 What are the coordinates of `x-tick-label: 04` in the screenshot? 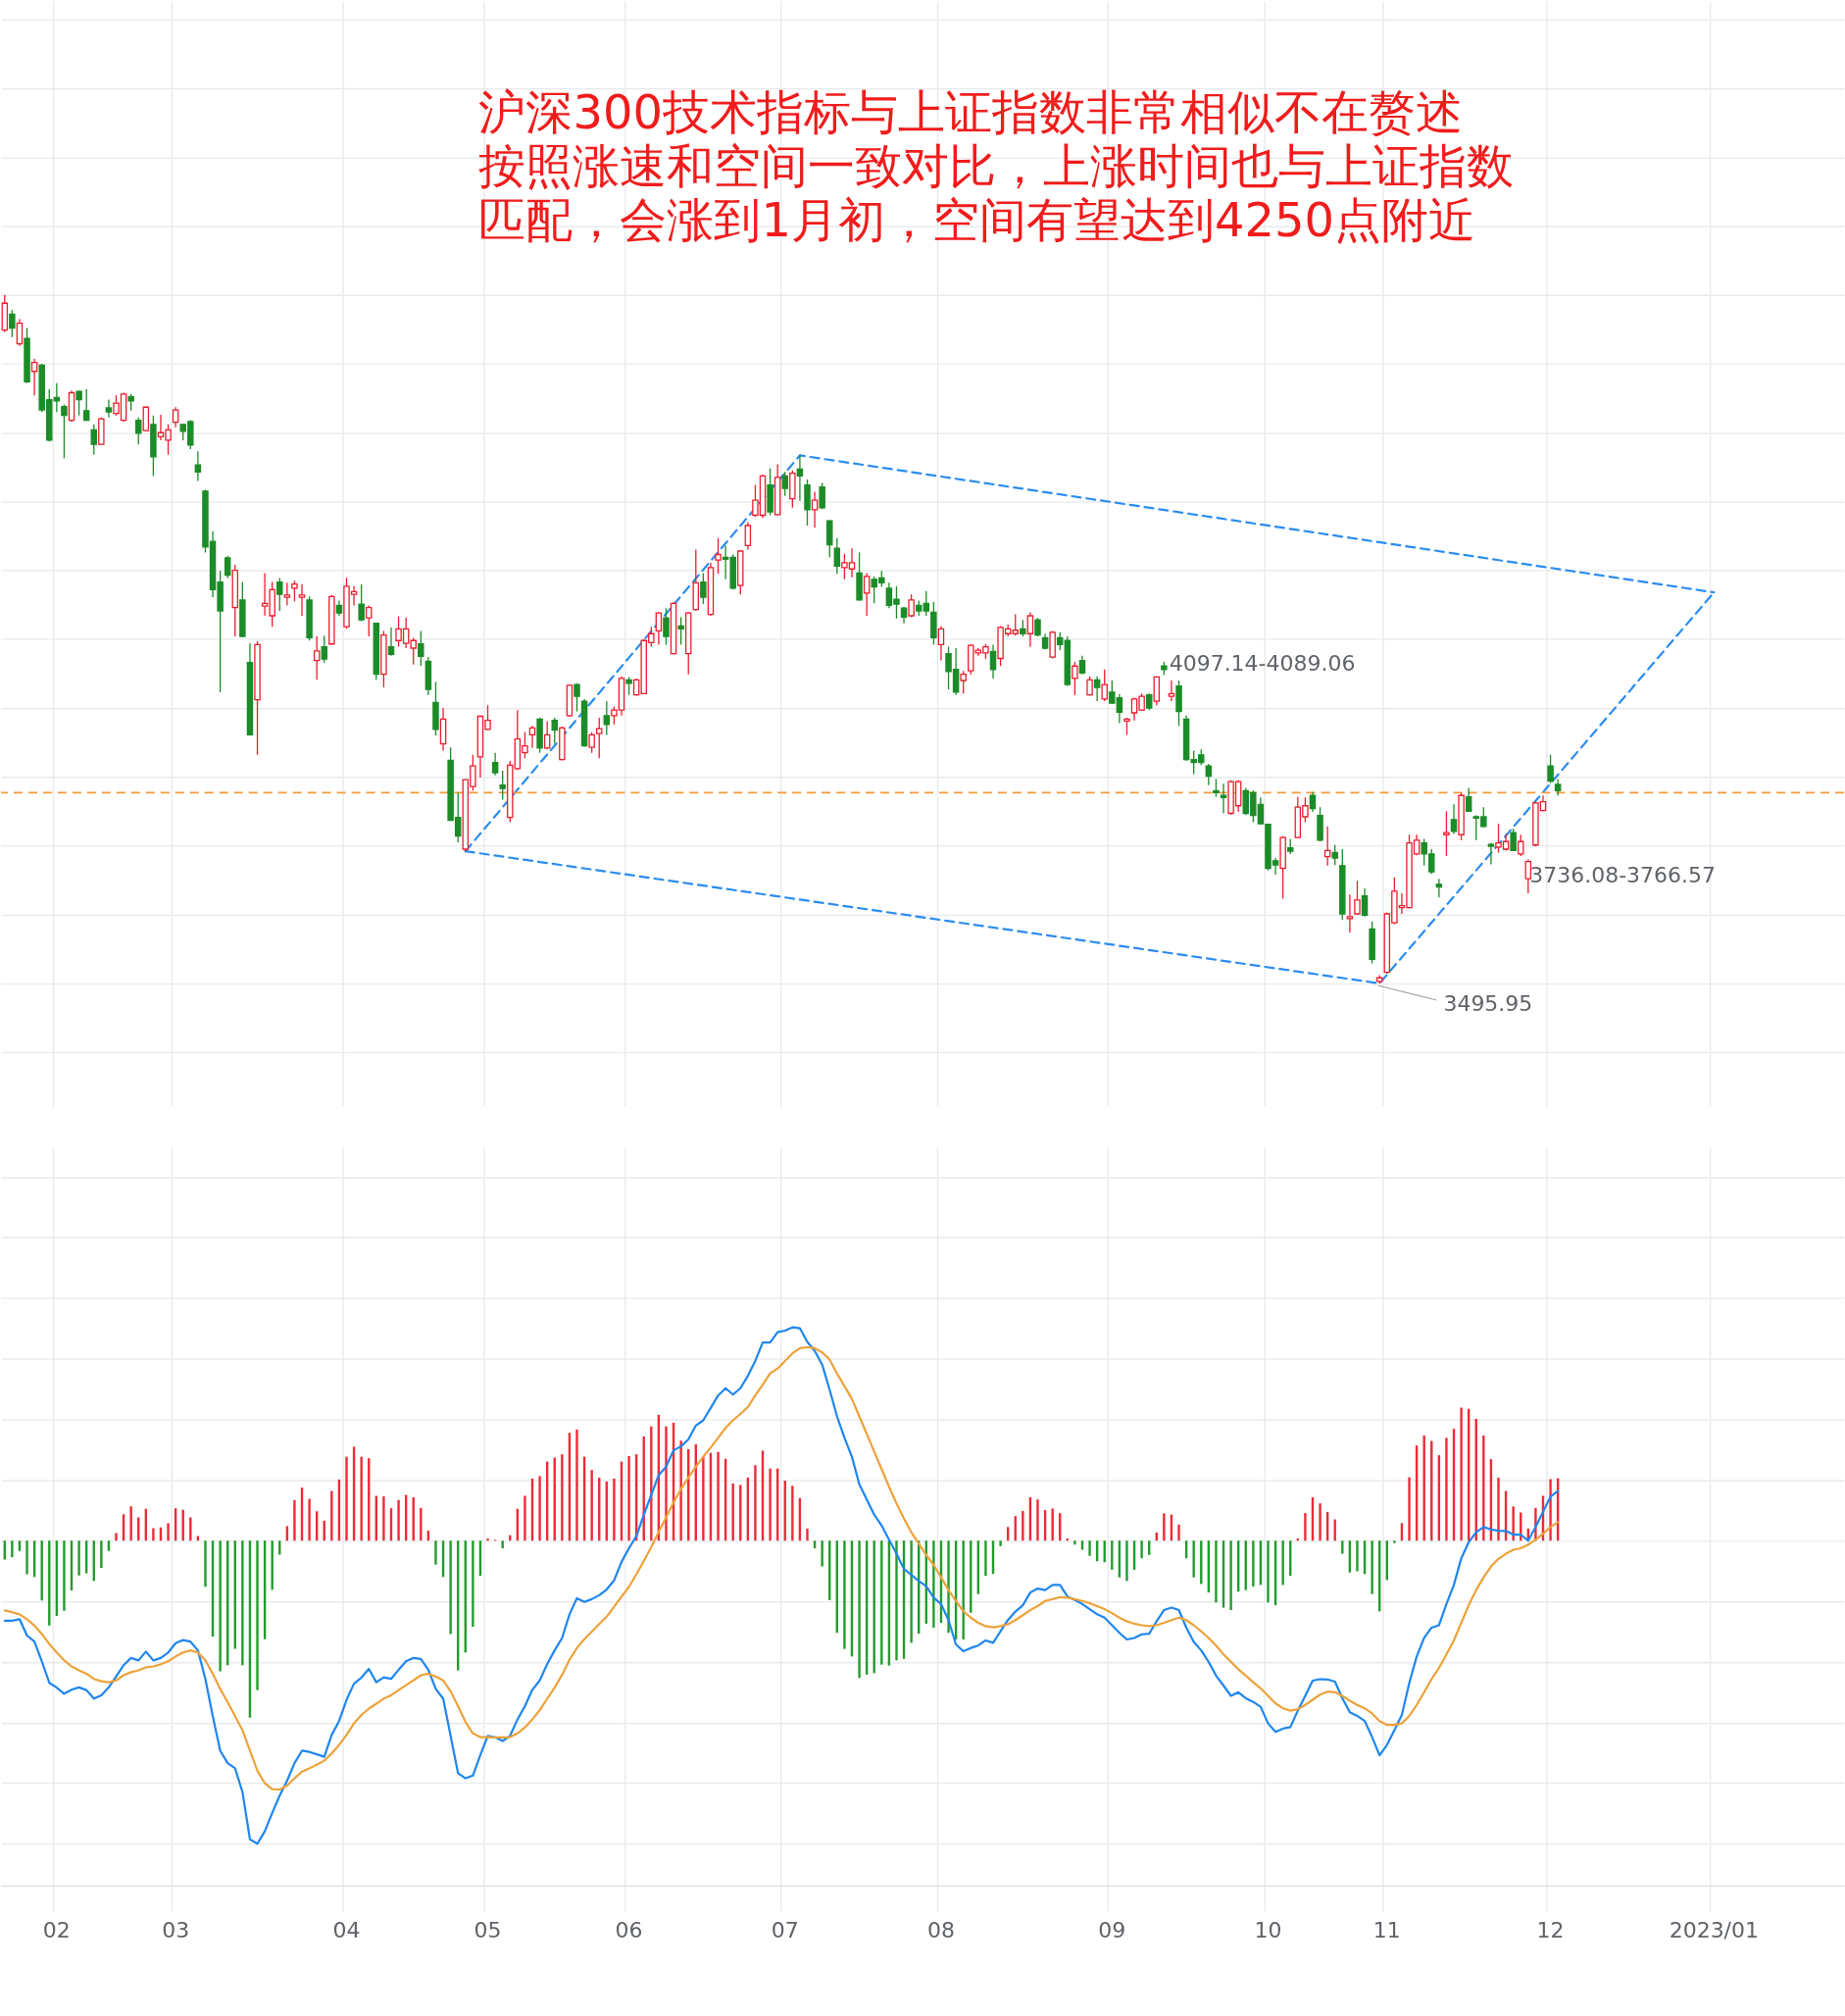 It's located at (346, 1930).